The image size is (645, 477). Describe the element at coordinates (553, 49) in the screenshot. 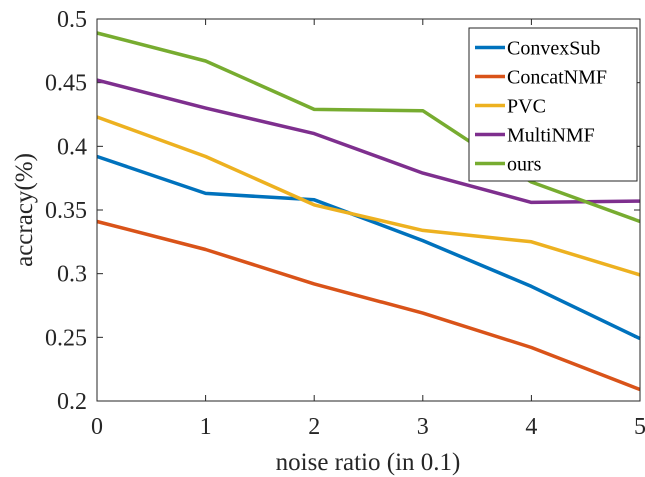

I see `legend-label: ConvexSub` at that location.